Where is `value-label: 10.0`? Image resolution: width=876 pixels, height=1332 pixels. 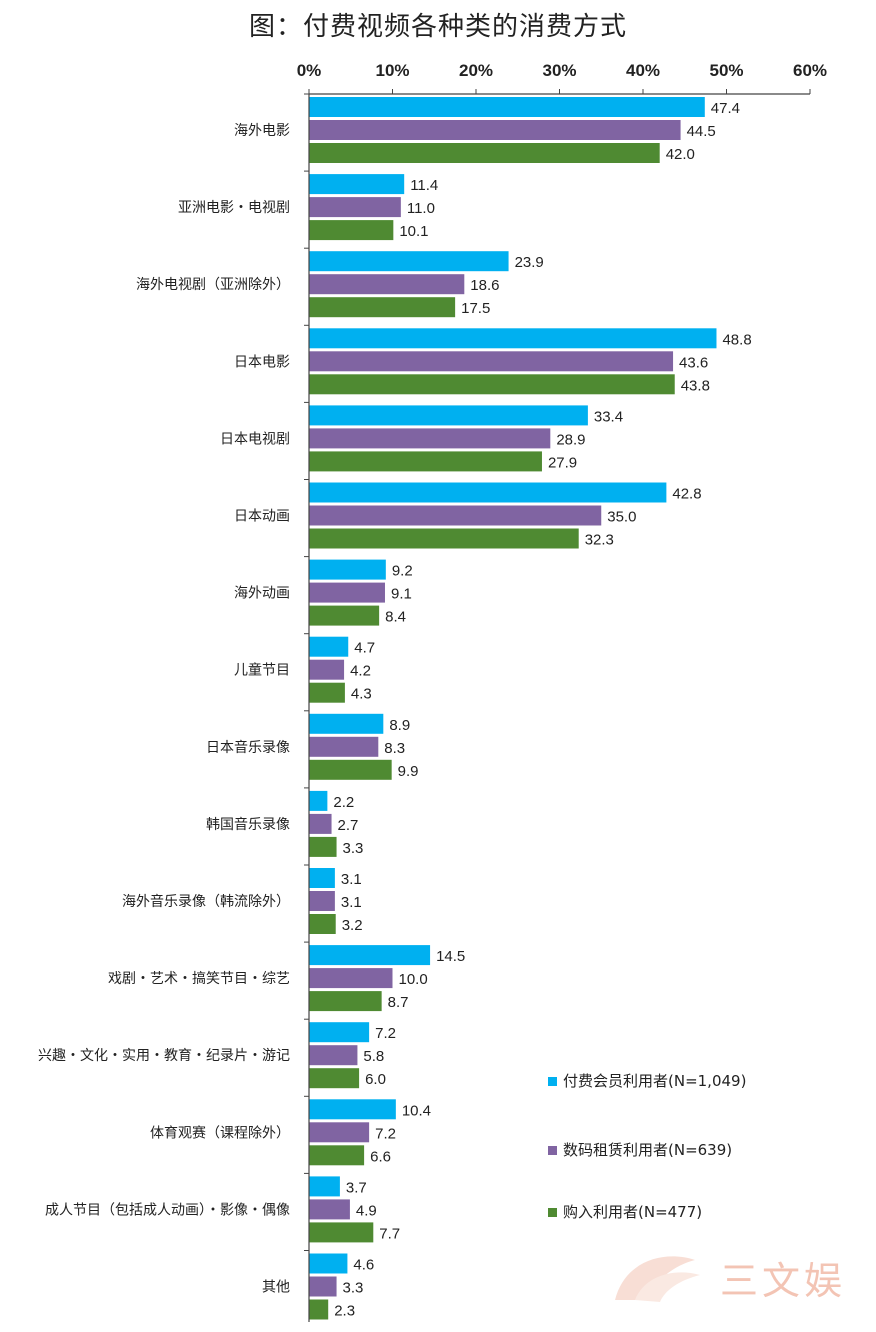 value-label: 10.0 is located at coordinates (413, 979).